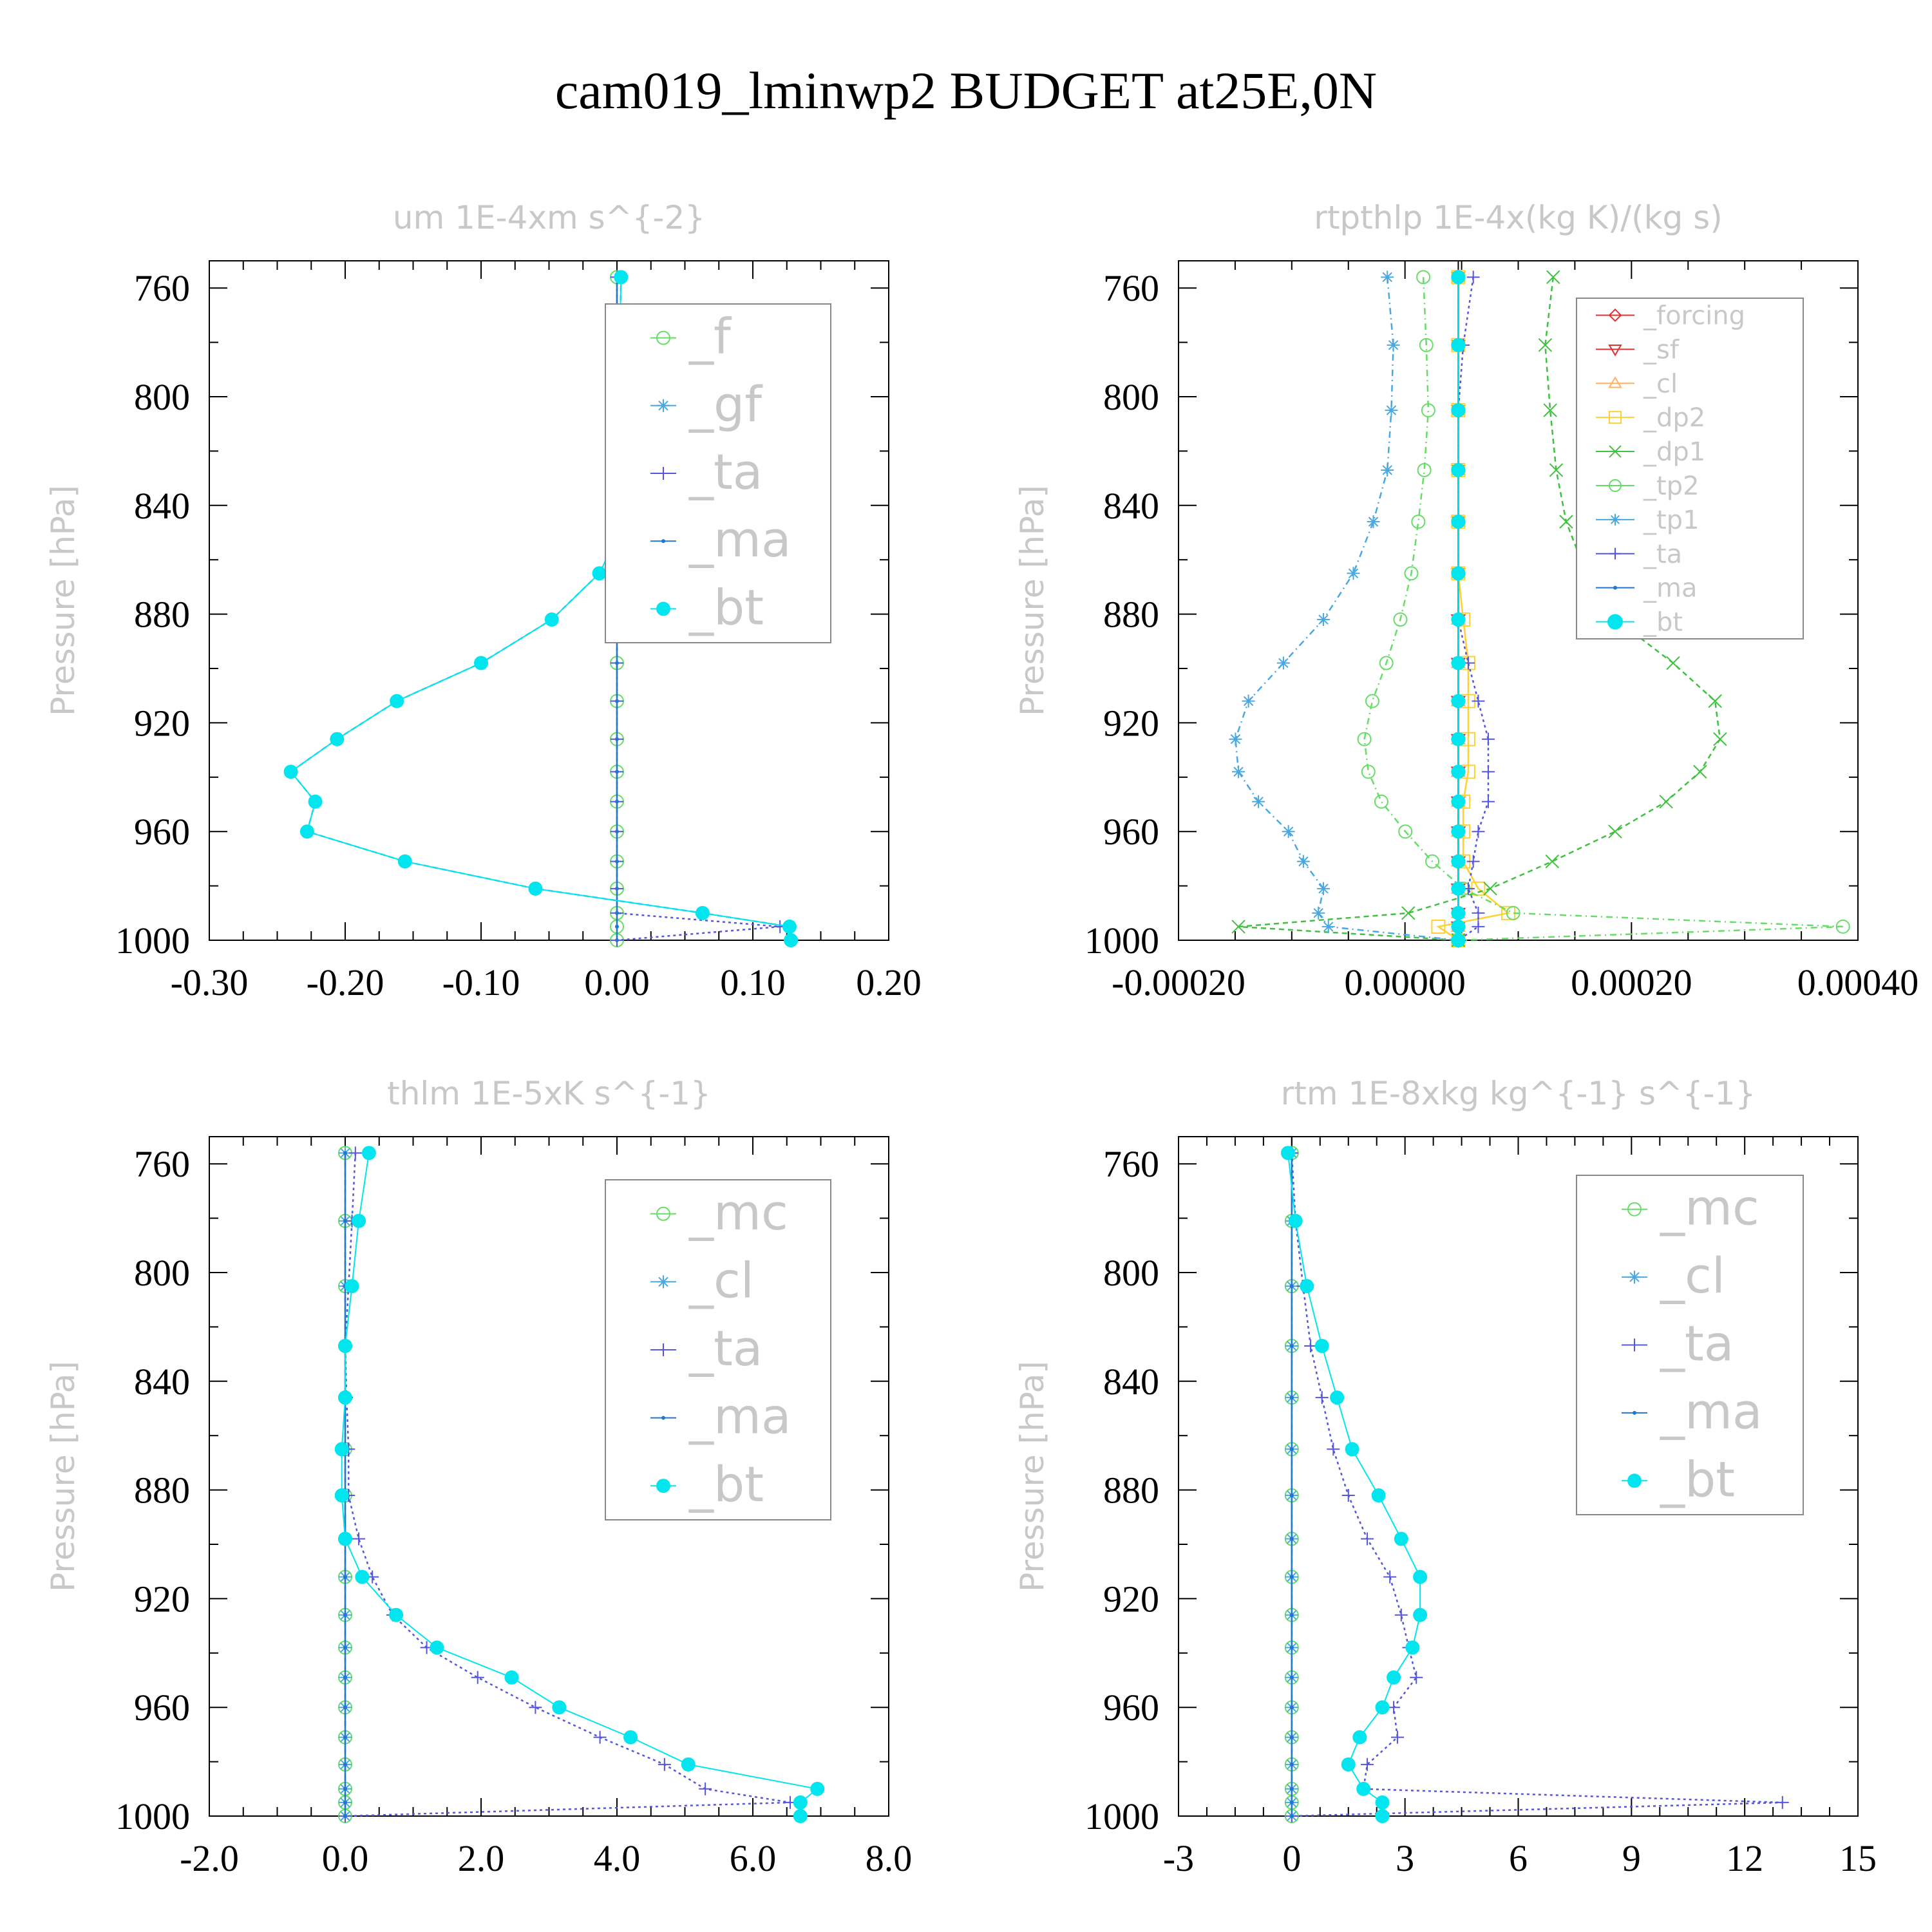 The image size is (1932, 1932). I want to click on legend-label: _bt, so click(1663, 623).